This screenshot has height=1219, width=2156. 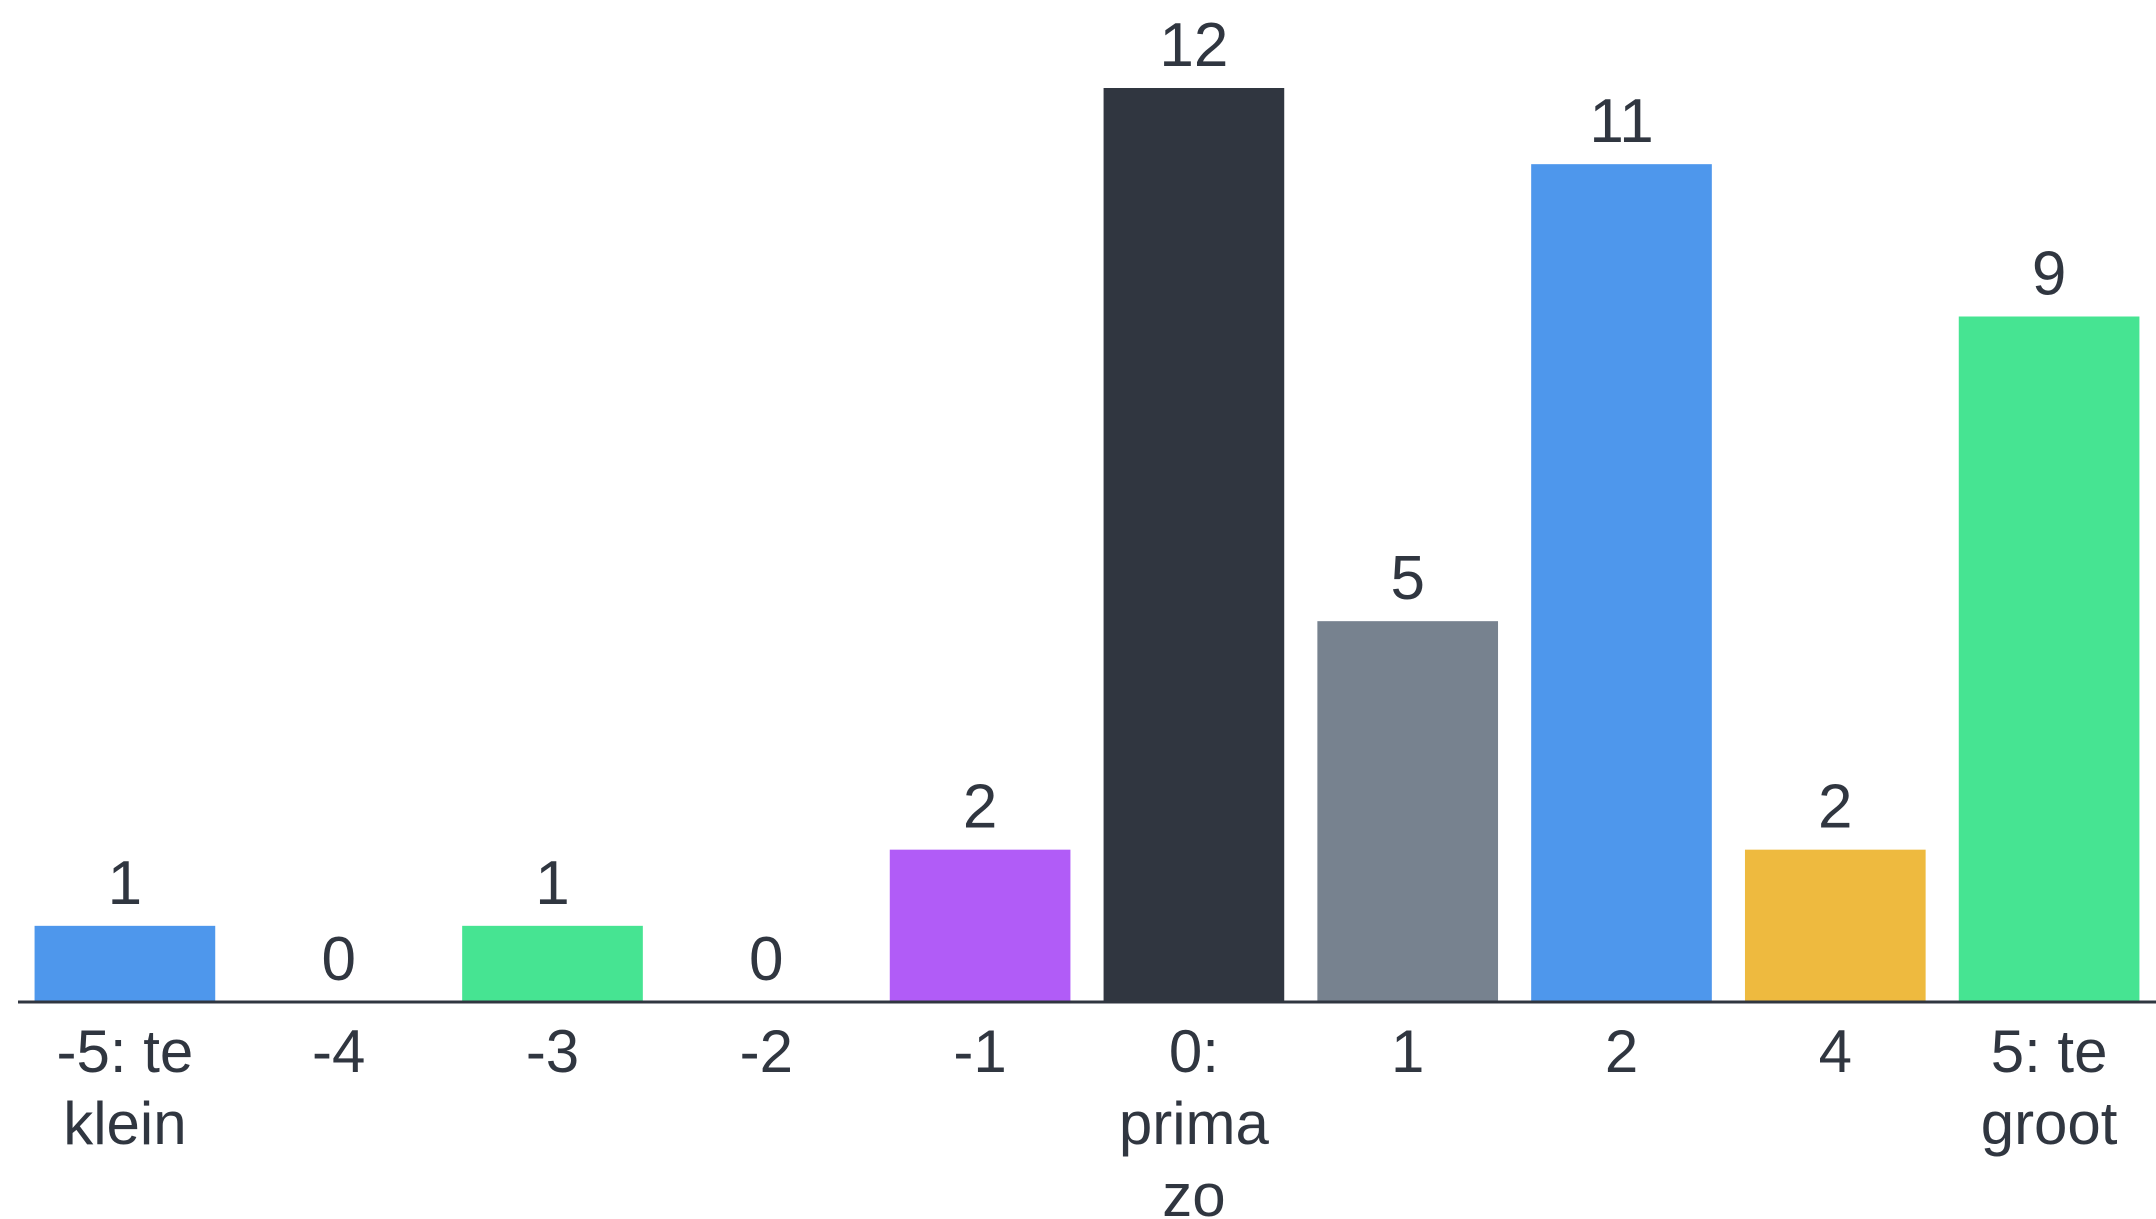 What do you see at coordinates (980, 807) in the screenshot?
I see `value-label-4: 2` at bounding box center [980, 807].